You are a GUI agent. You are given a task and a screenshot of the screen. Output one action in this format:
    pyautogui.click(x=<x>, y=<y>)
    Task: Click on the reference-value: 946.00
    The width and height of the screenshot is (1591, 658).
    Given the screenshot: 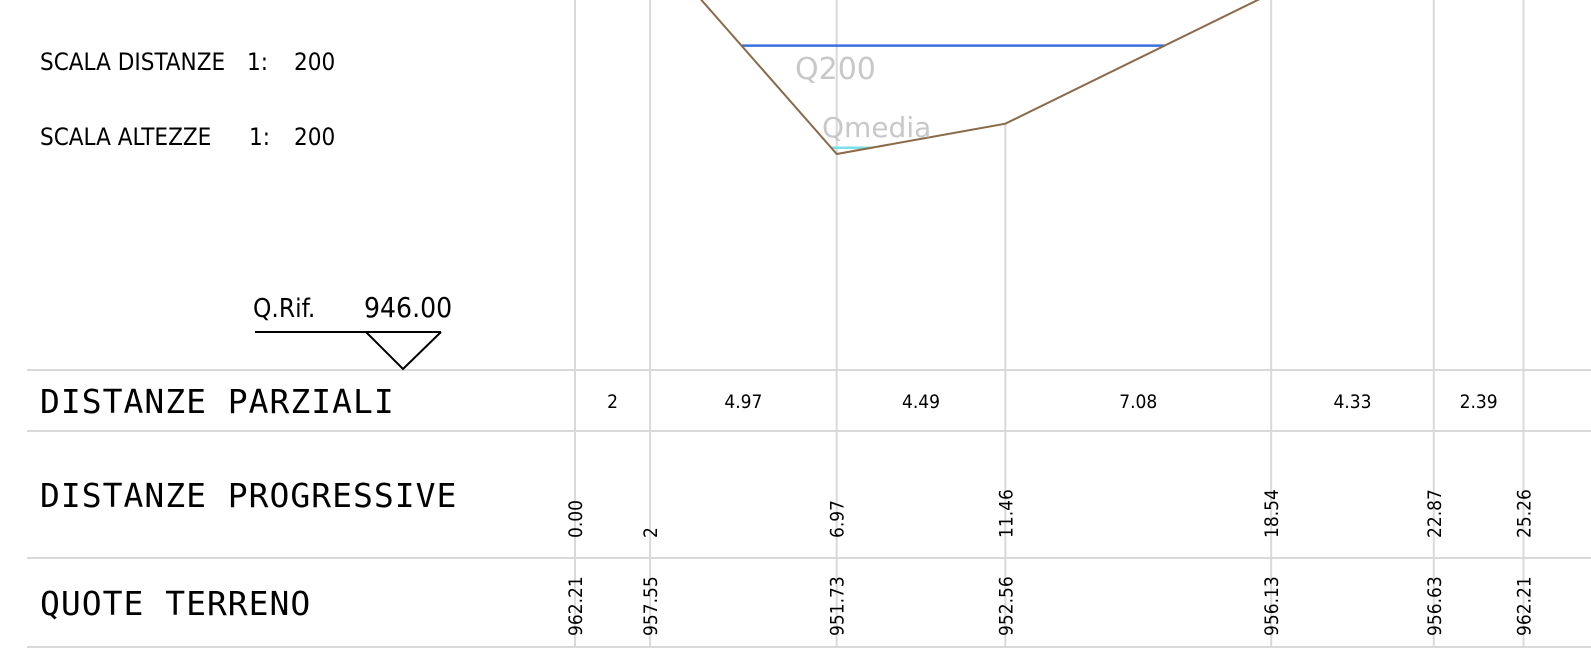 What is the action you would take?
    pyautogui.click(x=408, y=307)
    